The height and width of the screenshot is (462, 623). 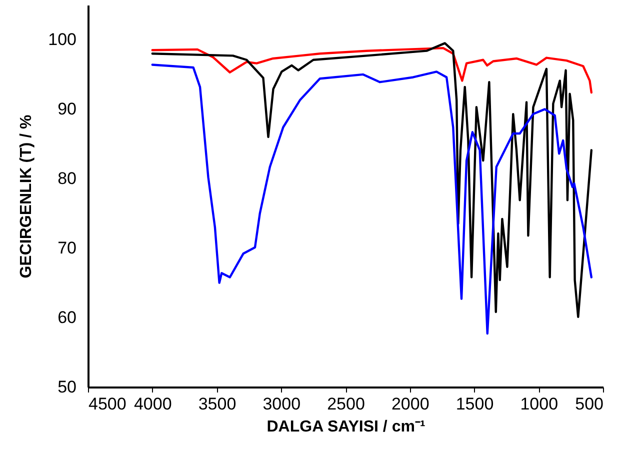 What do you see at coordinates (346, 427) in the screenshot?
I see `x-axis-title: DALGA SAYISI / cm⁻¹` at bounding box center [346, 427].